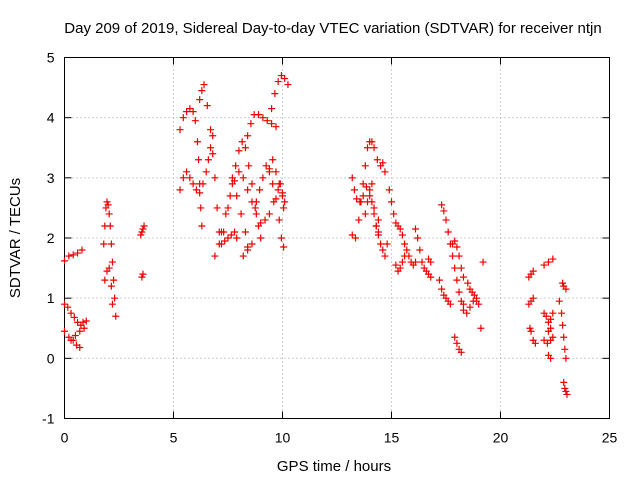 The width and height of the screenshot is (640, 480). Describe the element at coordinates (112, 304) in the screenshot. I see `data-point-seg06` at that location.